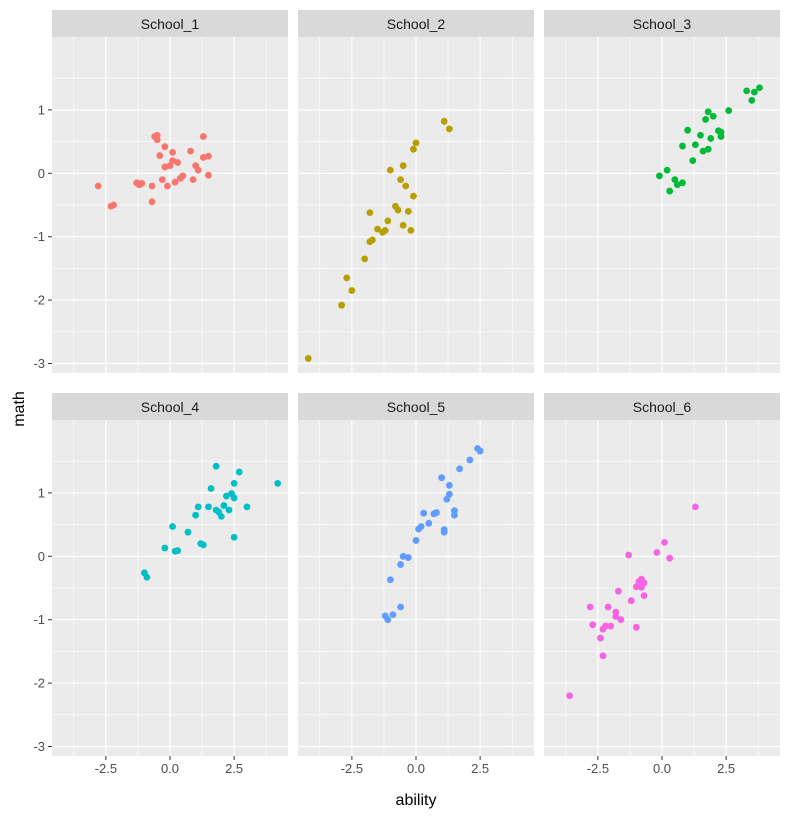  I want to click on y-tick-label: -2, so click(39, 300).